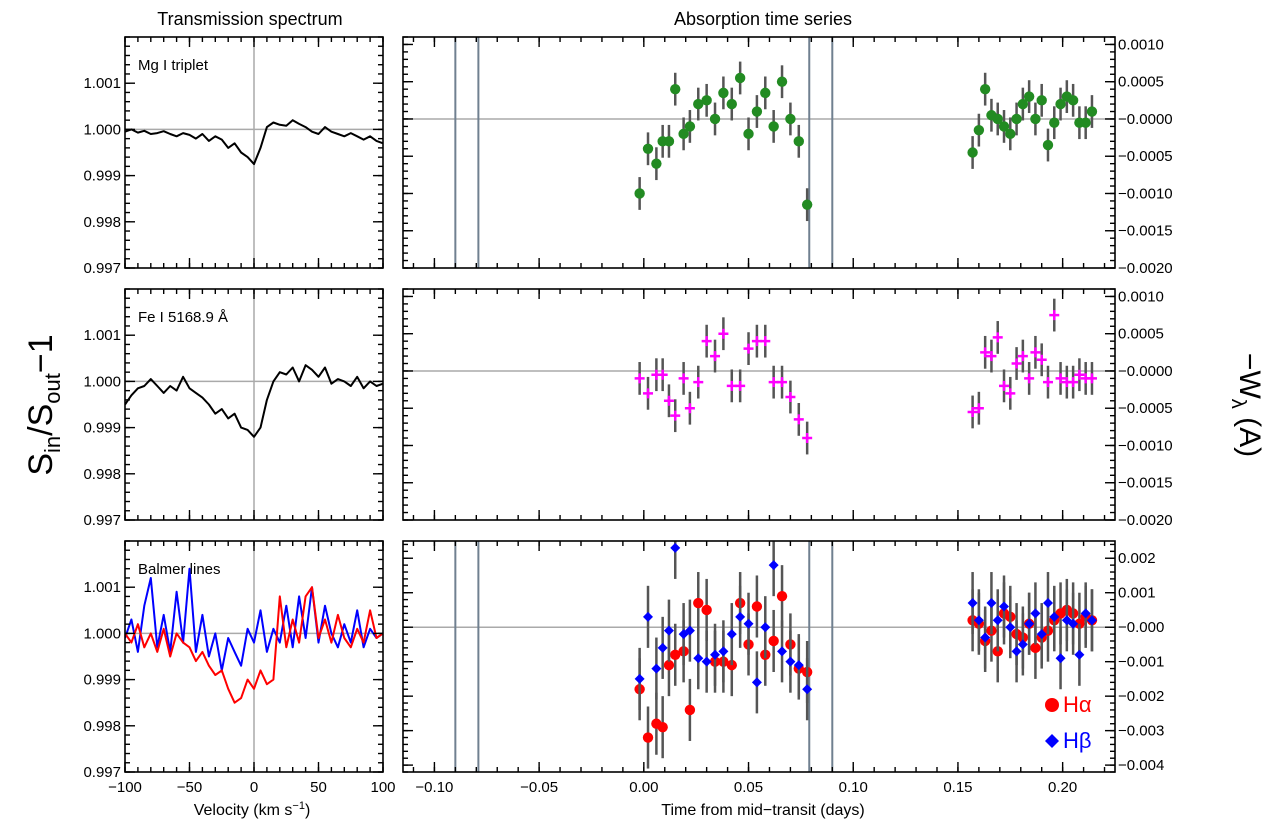 The image size is (1278, 820). Describe the element at coordinates (1077, 704) in the screenshot. I see `legend-halpha-label: Hα` at that location.